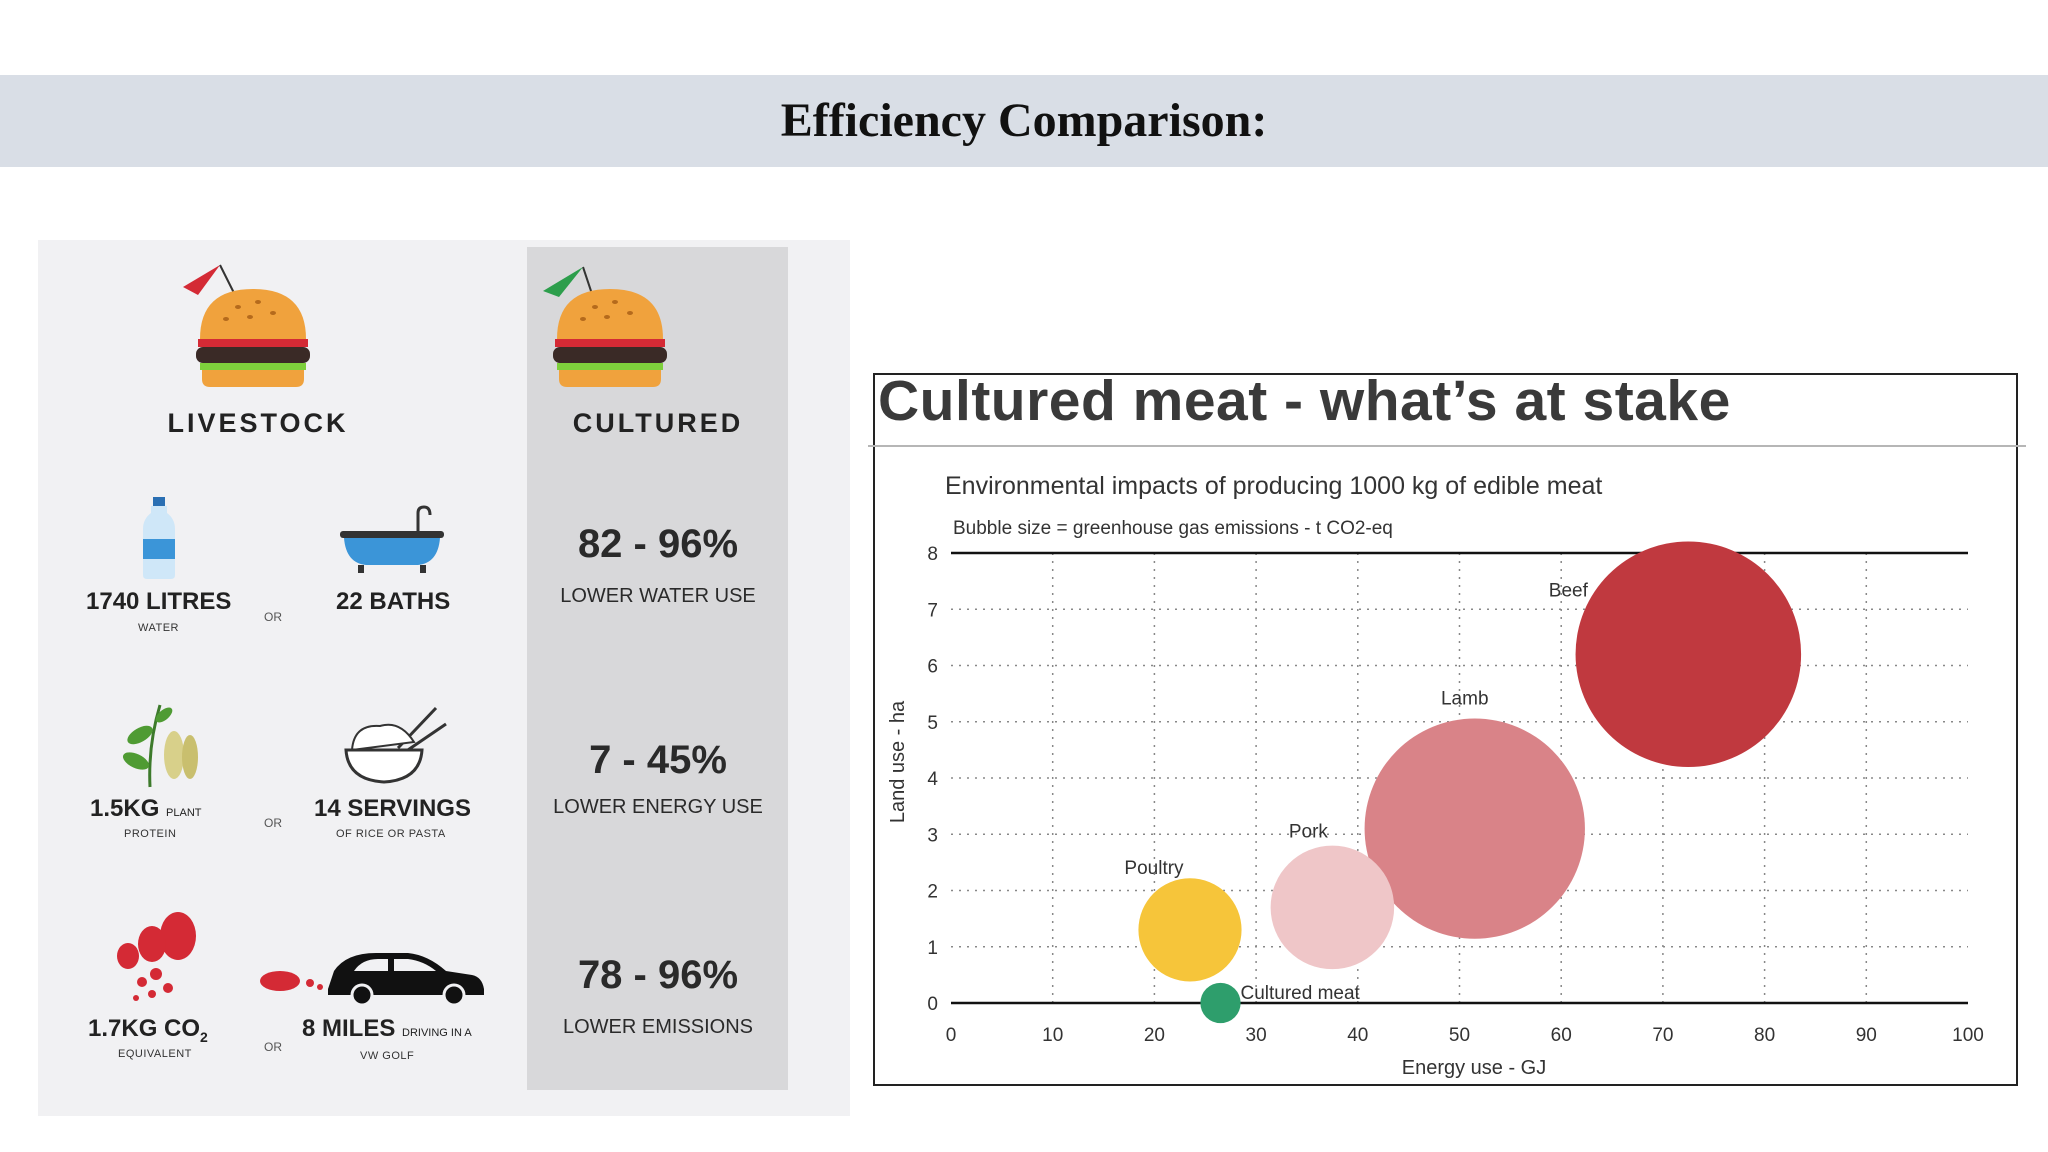 The height and width of the screenshot is (1152, 2048). Describe the element at coordinates (1465, 699) in the screenshot. I see `bubble-label-lamb: Lamb` at that location.